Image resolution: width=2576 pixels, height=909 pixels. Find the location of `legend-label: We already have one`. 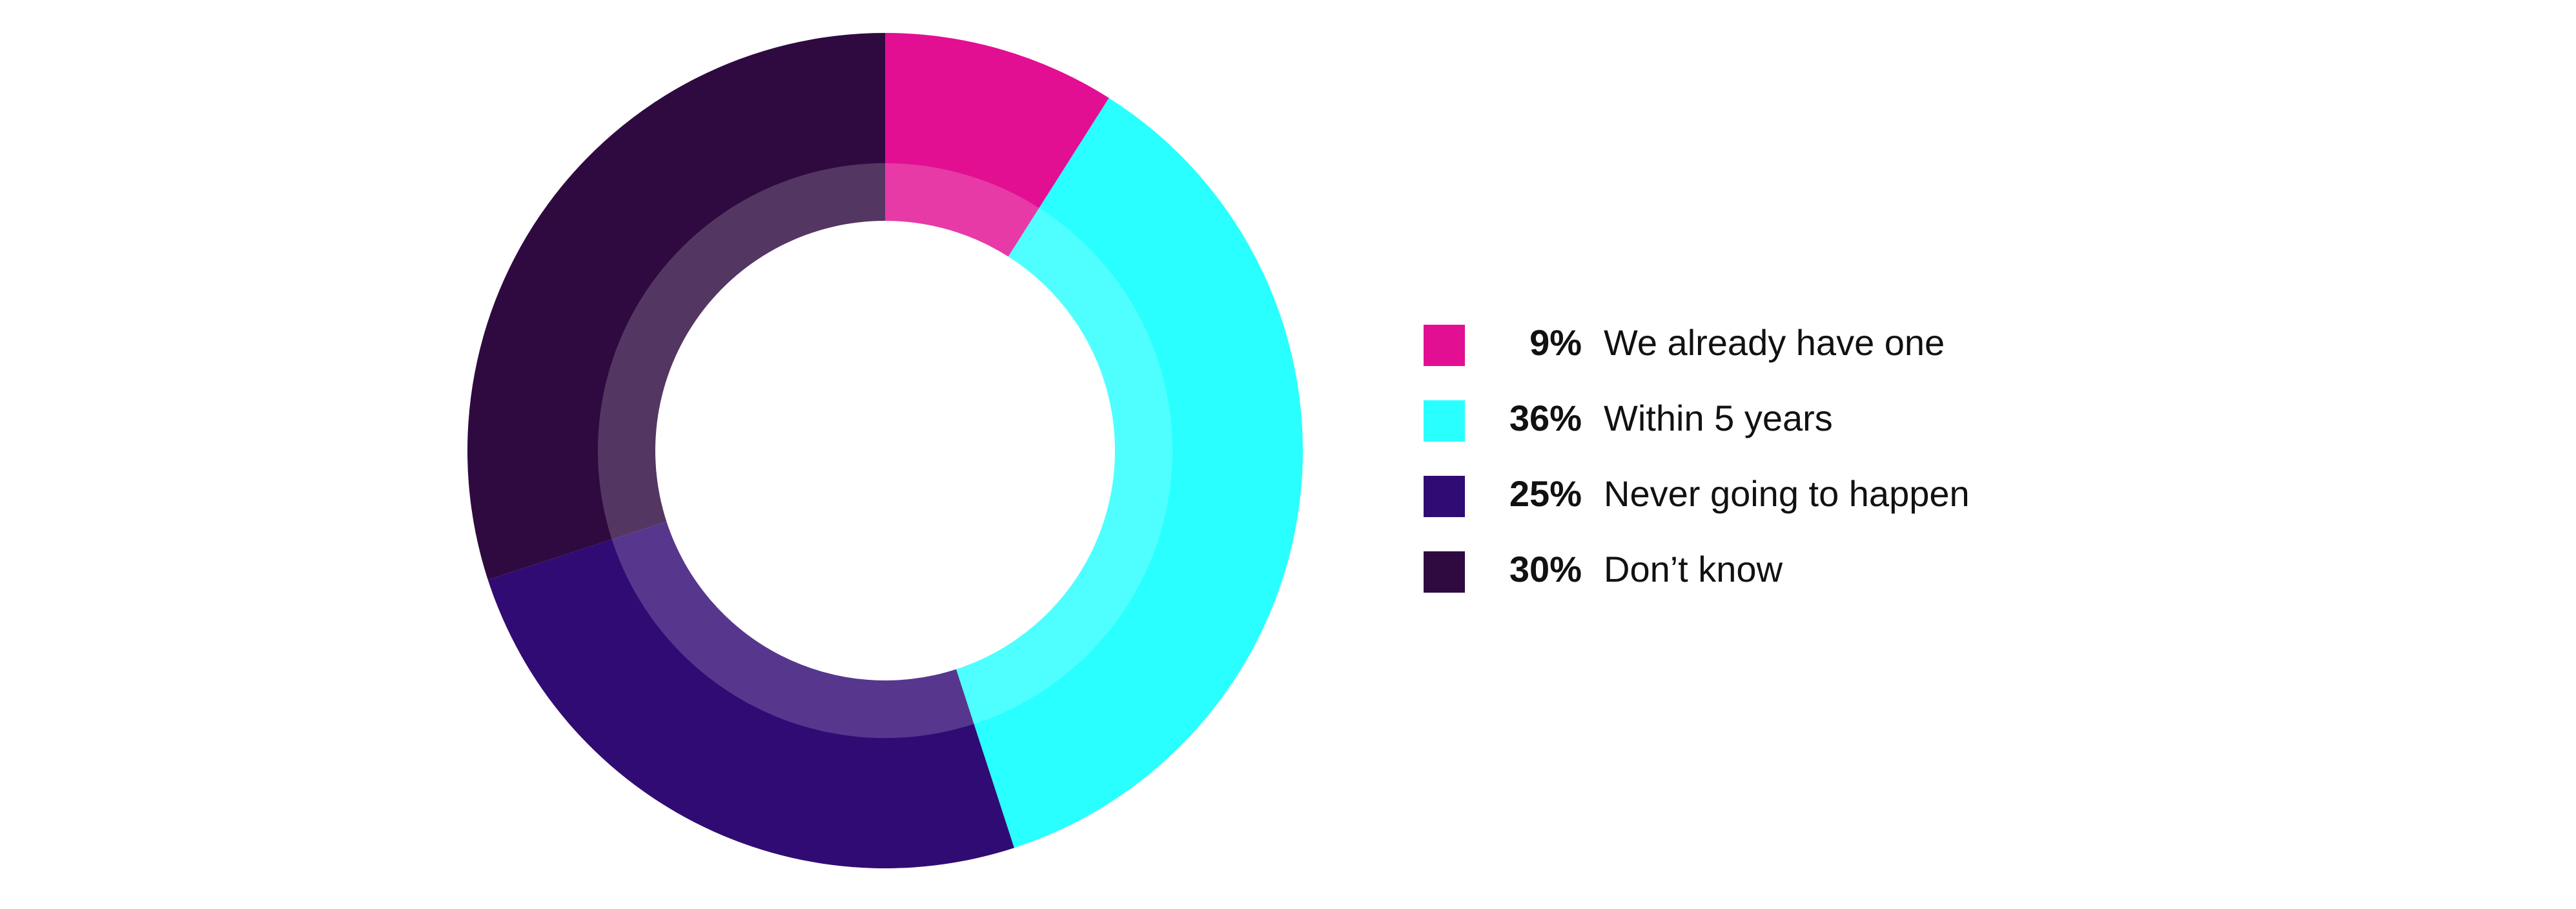

legend-label: We already have one is located at coordinates (1774, 342).